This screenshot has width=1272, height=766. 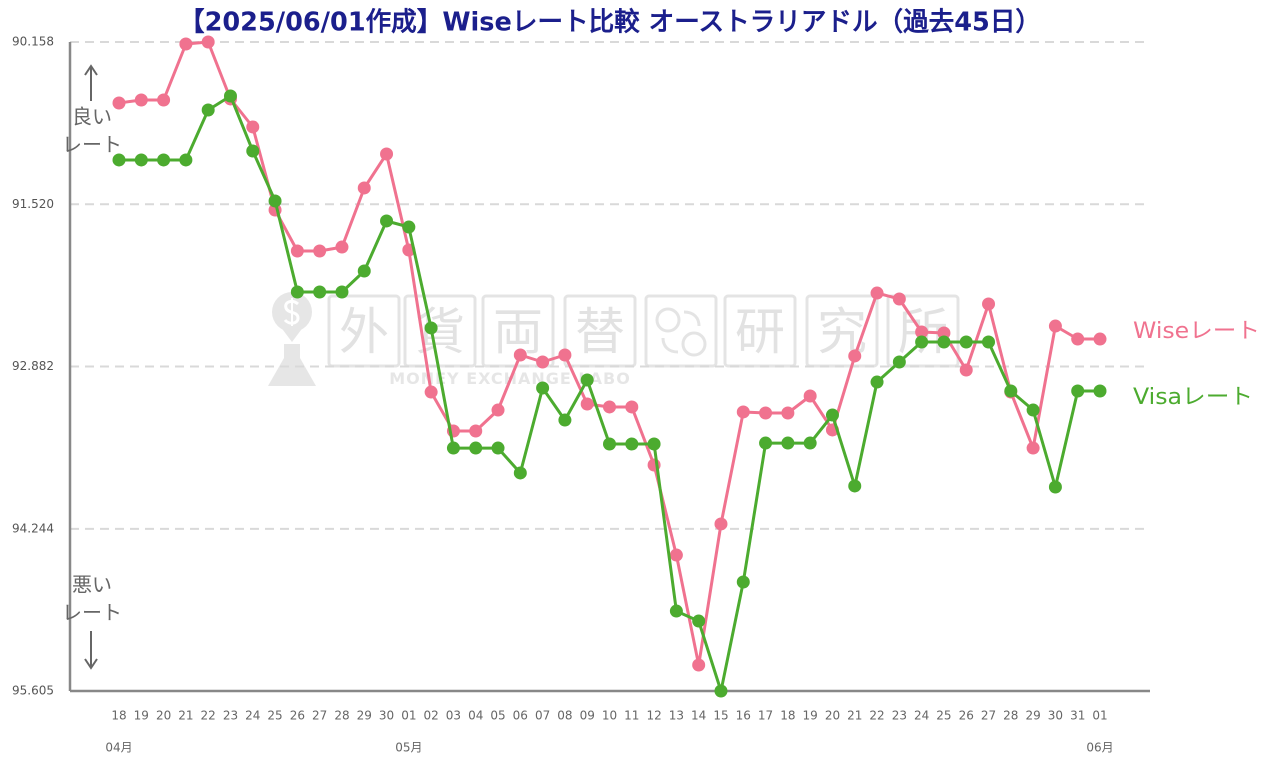 What do you see at coordinates (33, 691) in the screenshot?
I see `y-tick-label: 95.605` at bounding box center [33, 691].